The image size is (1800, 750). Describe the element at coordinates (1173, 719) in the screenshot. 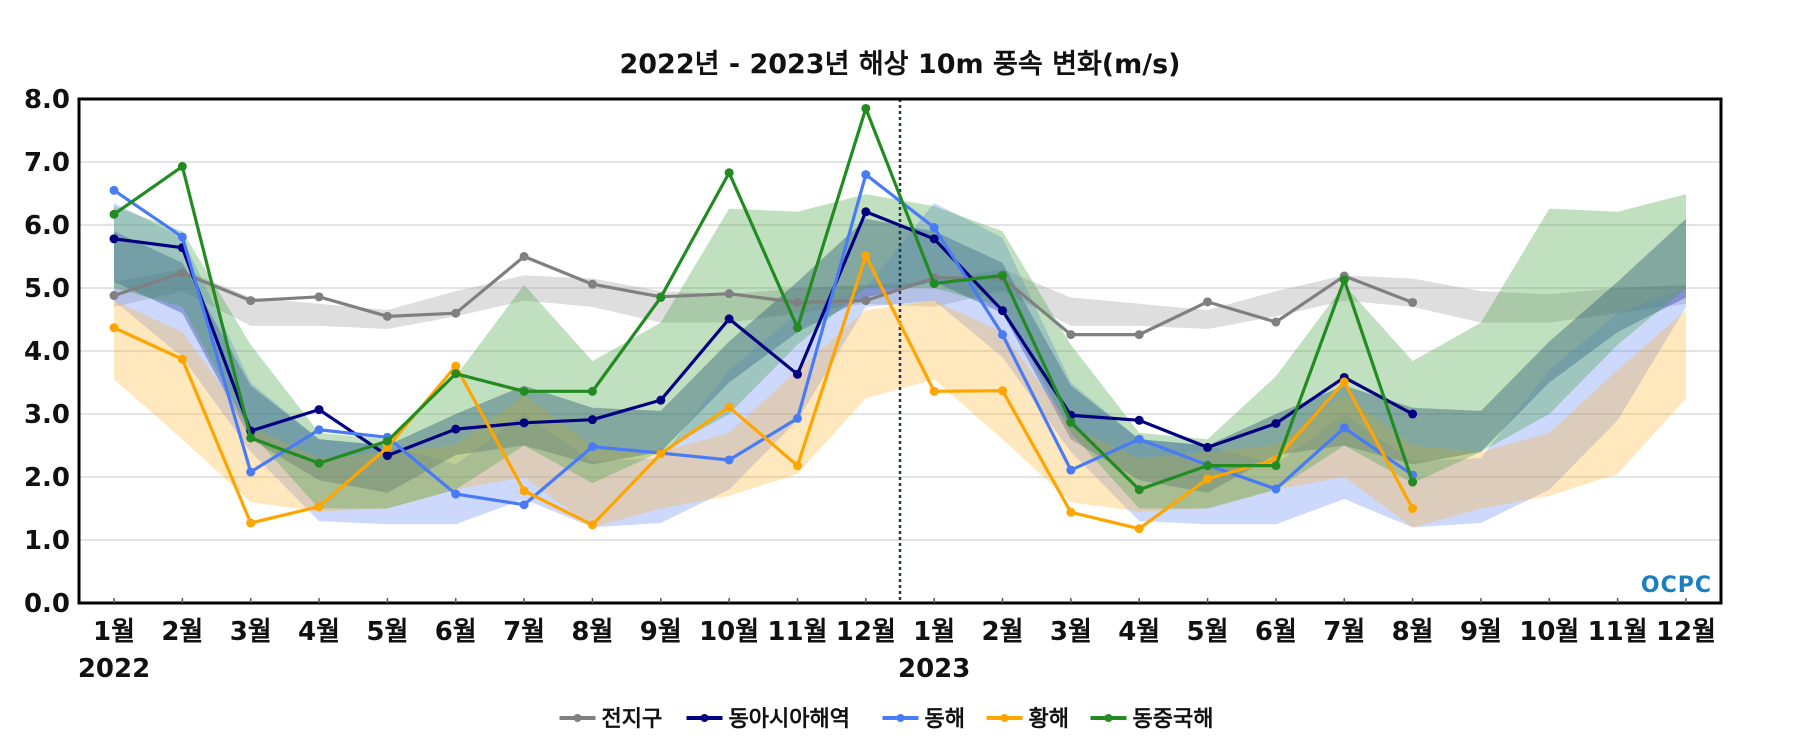

I see `legend-label: 동중국해` at that location.